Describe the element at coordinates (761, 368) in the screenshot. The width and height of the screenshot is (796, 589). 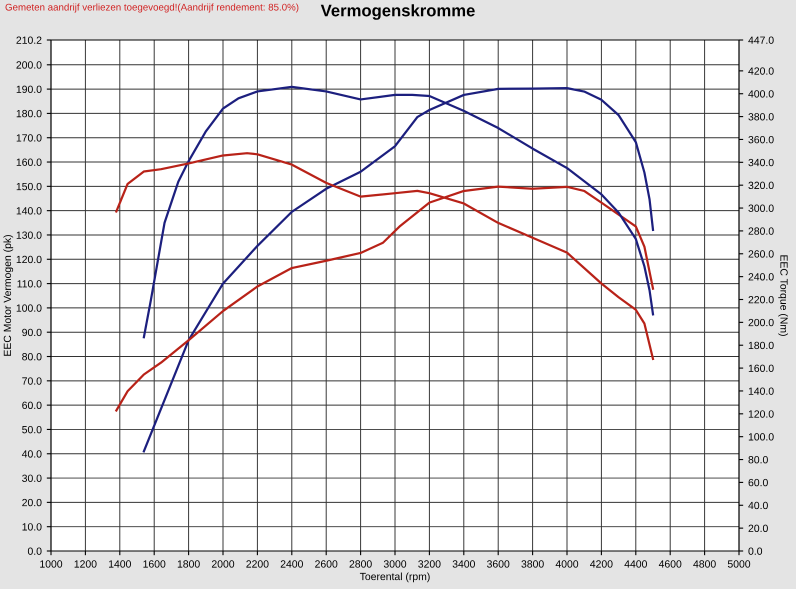
I see `y2-tick-label: 160.0` at that location.